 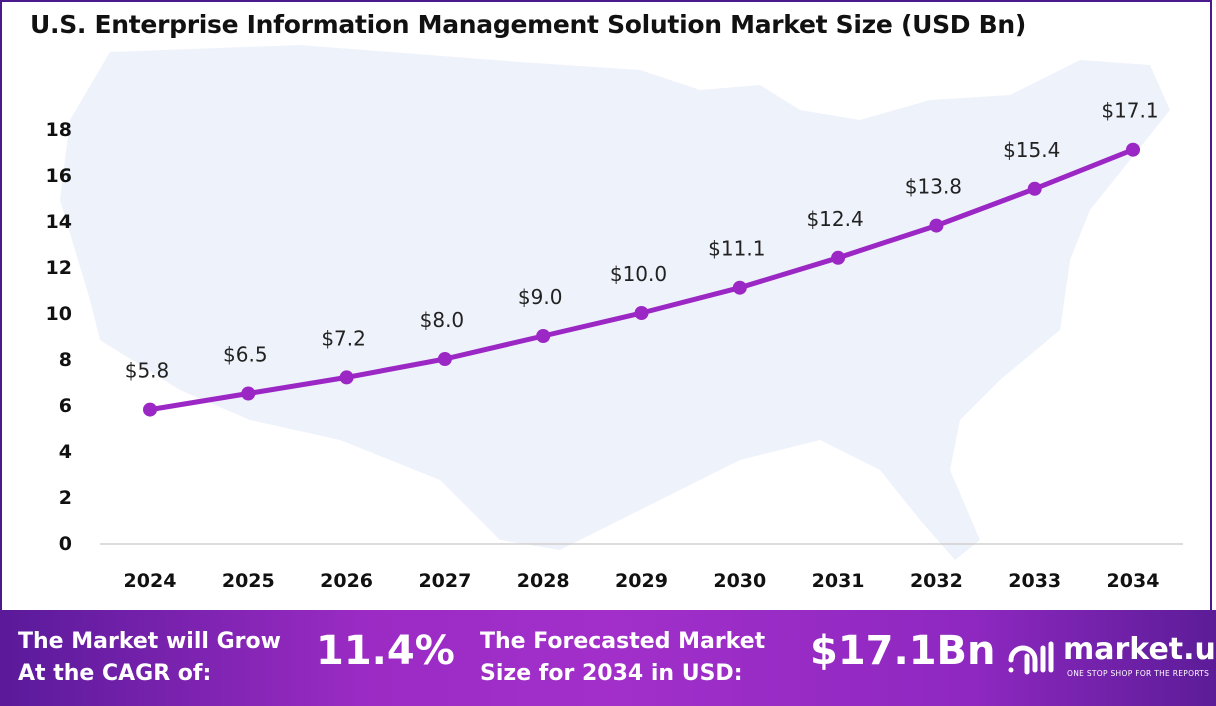 I want to click on y-tick-label: 2, so click(x=65, y=498).